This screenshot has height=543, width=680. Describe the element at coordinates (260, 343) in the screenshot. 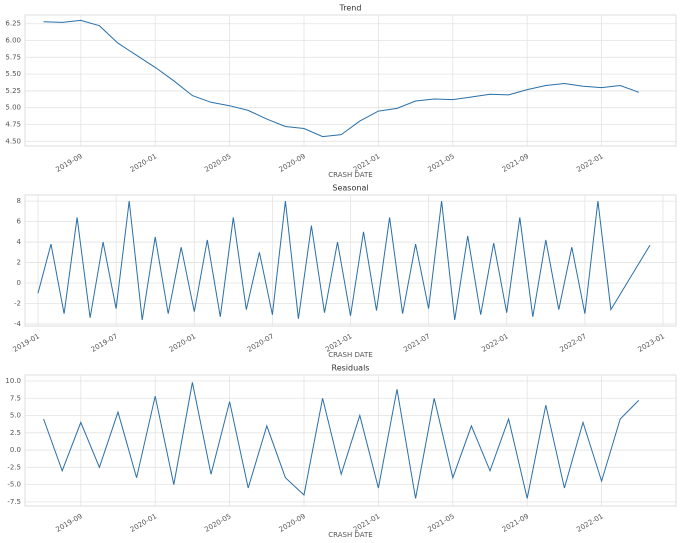

I see `x-tick-label: 2020-07` at that location.